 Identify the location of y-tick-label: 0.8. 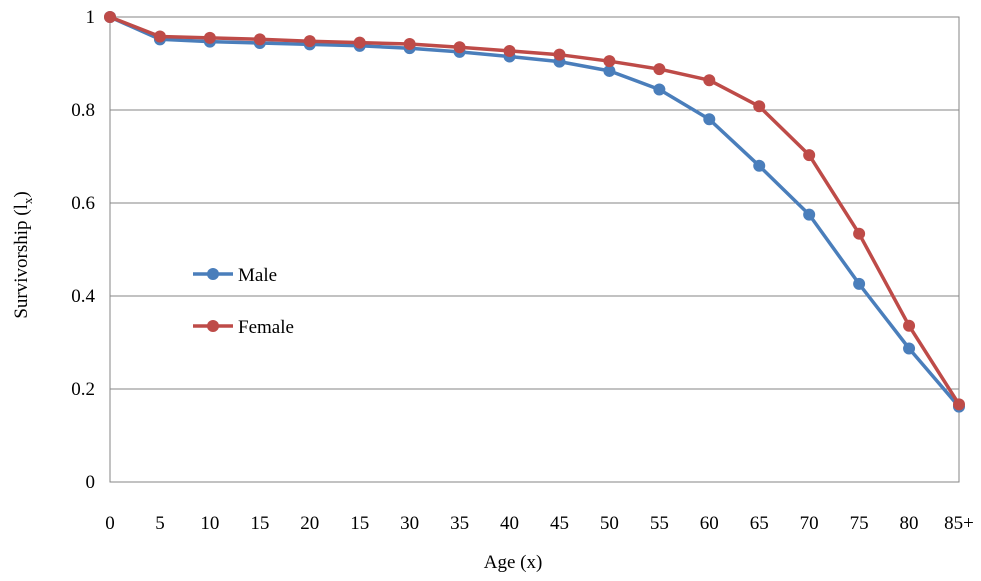
(83, 110).